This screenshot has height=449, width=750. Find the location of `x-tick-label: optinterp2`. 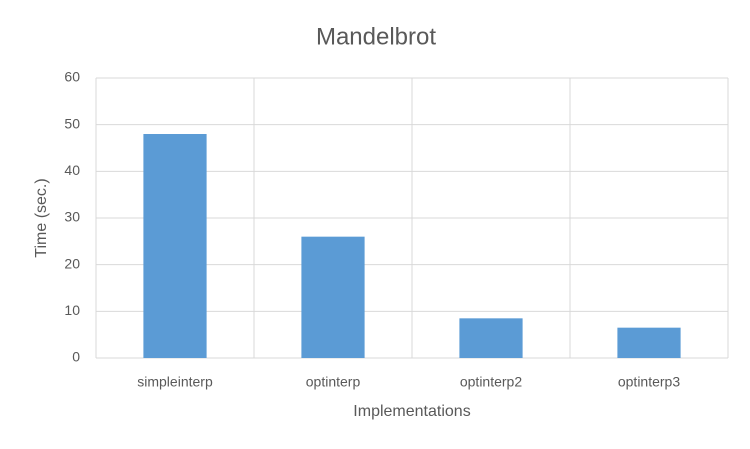

x-tick-label: optinterp2 is located at coordinates (491, 382).